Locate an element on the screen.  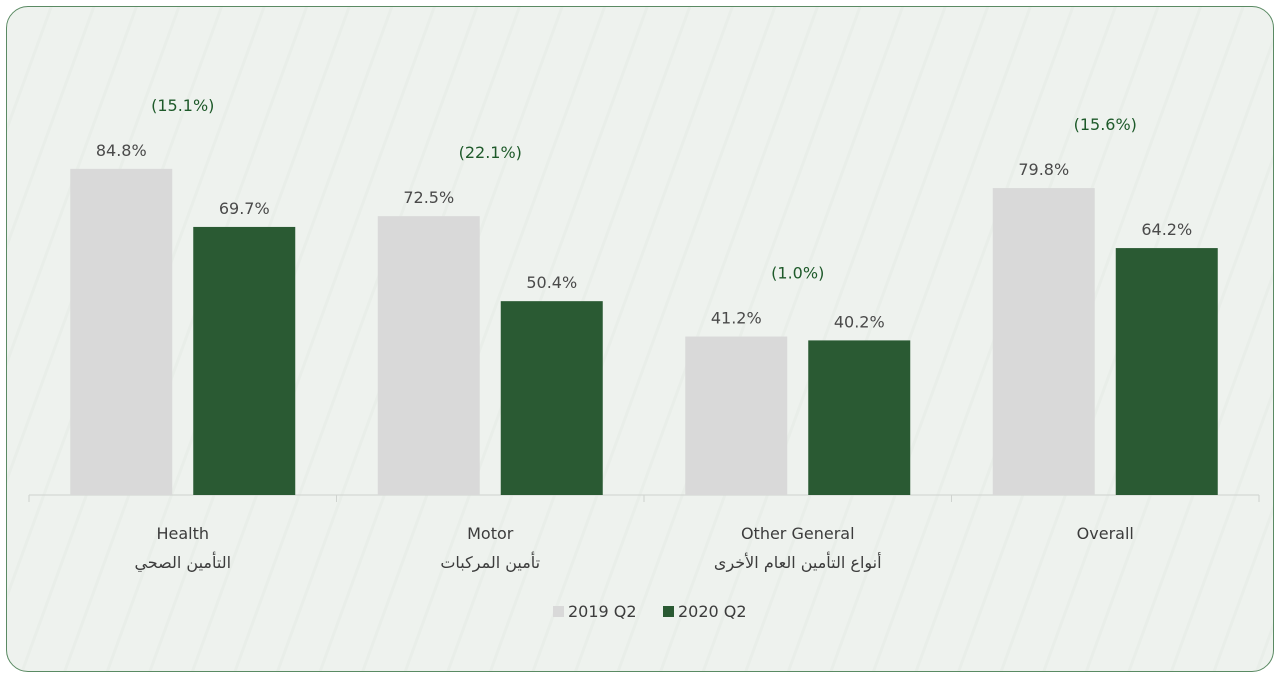
legend-swatch-2020-q2 is located at coordinates (668, 611).